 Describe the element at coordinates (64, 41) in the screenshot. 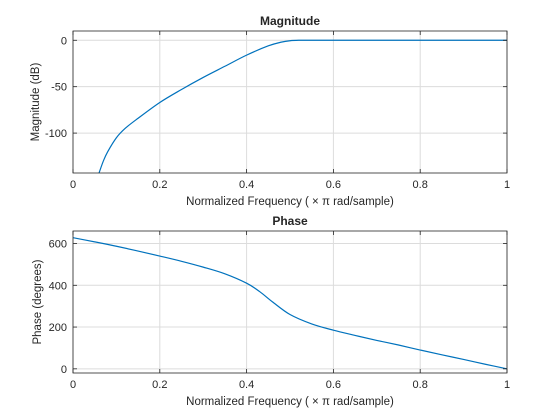

I see `magnitude-ytick-label: 0` at that location.